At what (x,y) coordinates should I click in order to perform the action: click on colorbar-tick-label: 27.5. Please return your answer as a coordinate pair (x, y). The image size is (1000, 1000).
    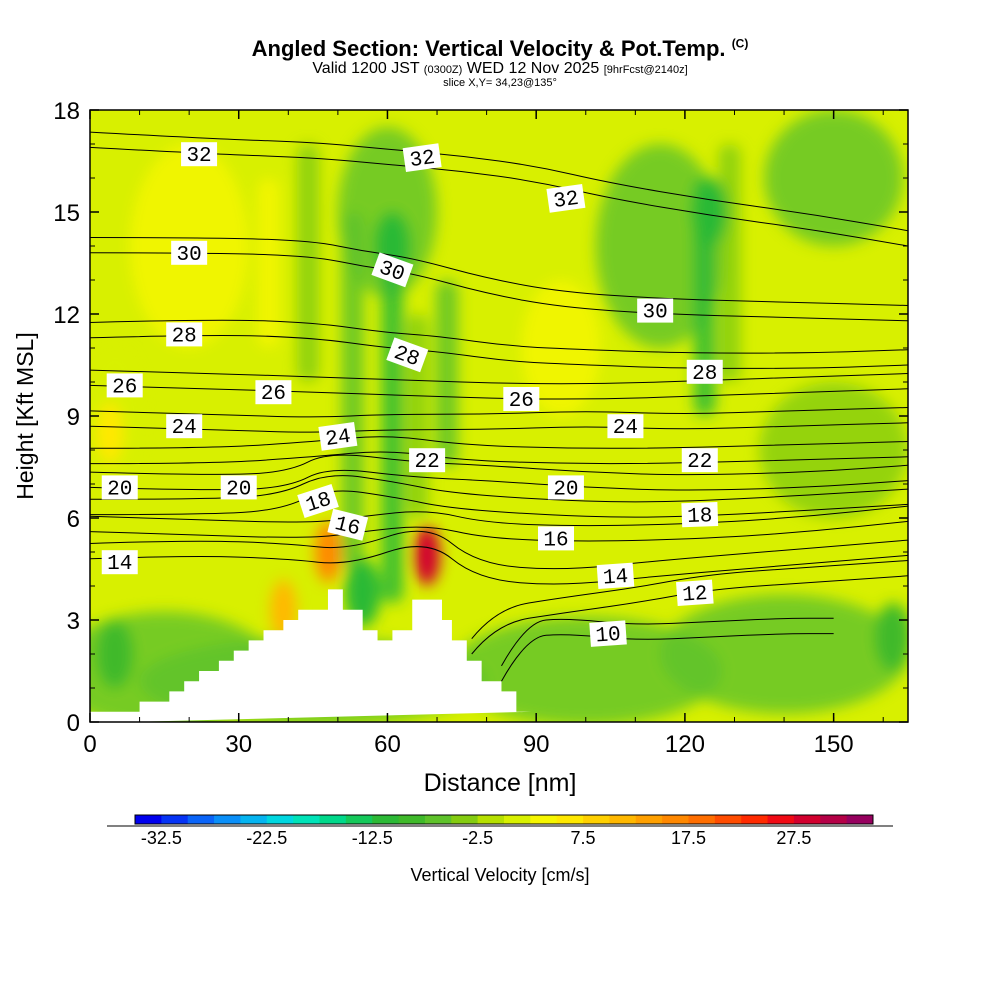
    Looking at the image, I should click on (793, 838).